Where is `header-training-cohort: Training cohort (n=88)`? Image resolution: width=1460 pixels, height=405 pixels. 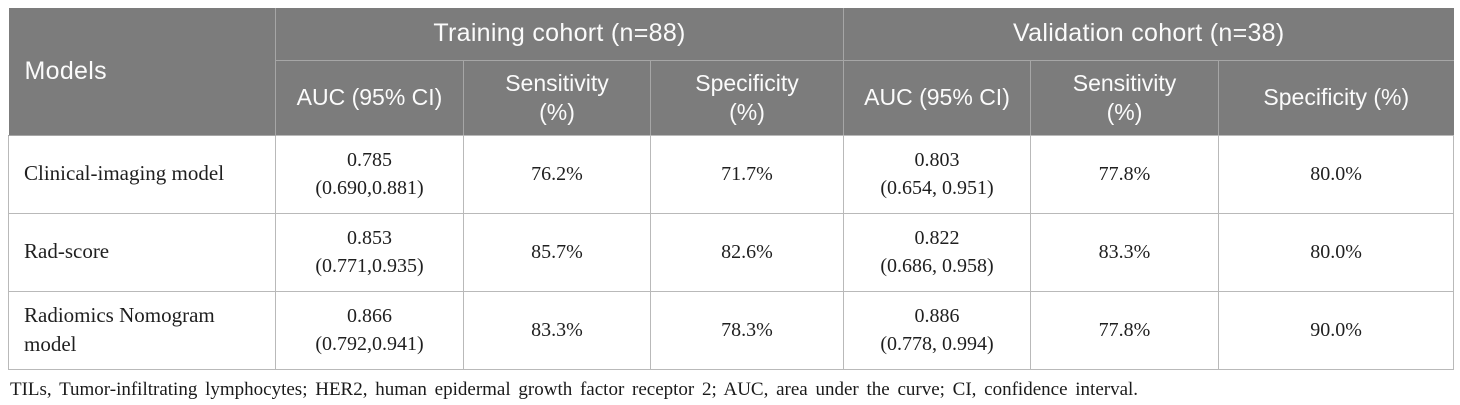 header-training-cohort: Training cohort (n=88) is located at coordinates (559, 34).